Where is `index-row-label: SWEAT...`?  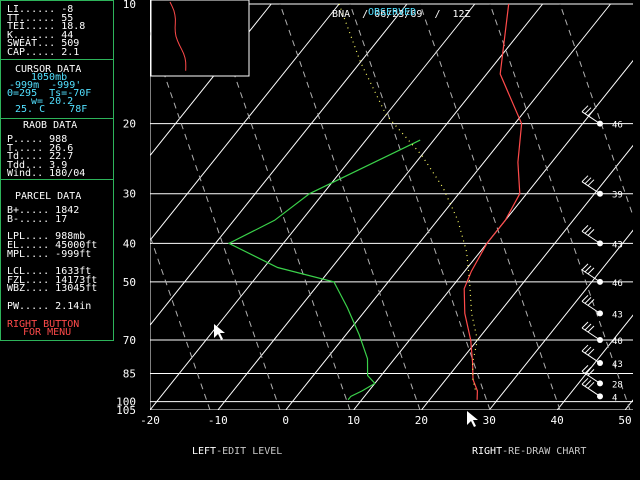 index-row-label: SWEAT... is located at coordinates (34, 43).